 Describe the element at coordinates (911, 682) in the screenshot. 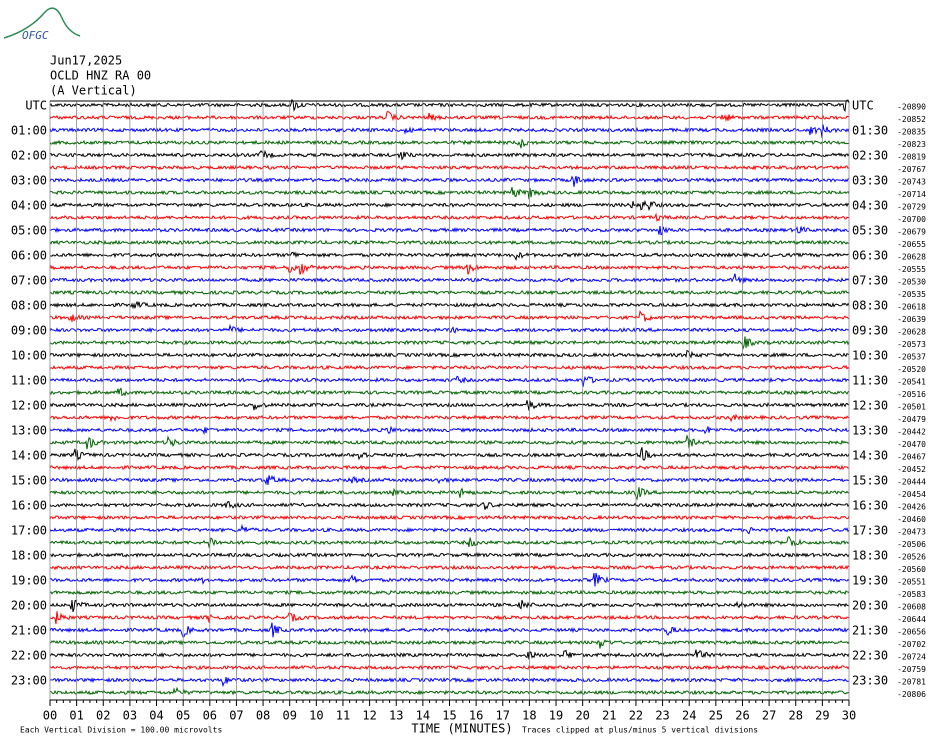

I see `trace-offset: -20781` at that location.